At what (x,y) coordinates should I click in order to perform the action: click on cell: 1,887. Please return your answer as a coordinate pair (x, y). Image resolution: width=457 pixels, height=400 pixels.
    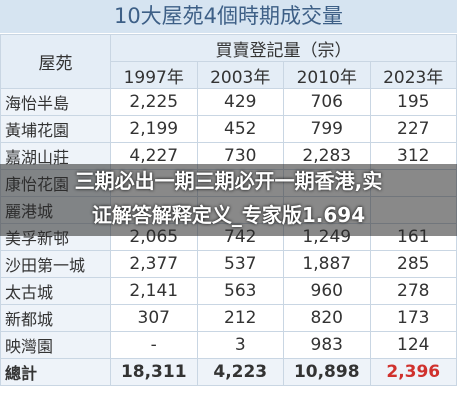
    Looking at the image, I should click on (327, 264).